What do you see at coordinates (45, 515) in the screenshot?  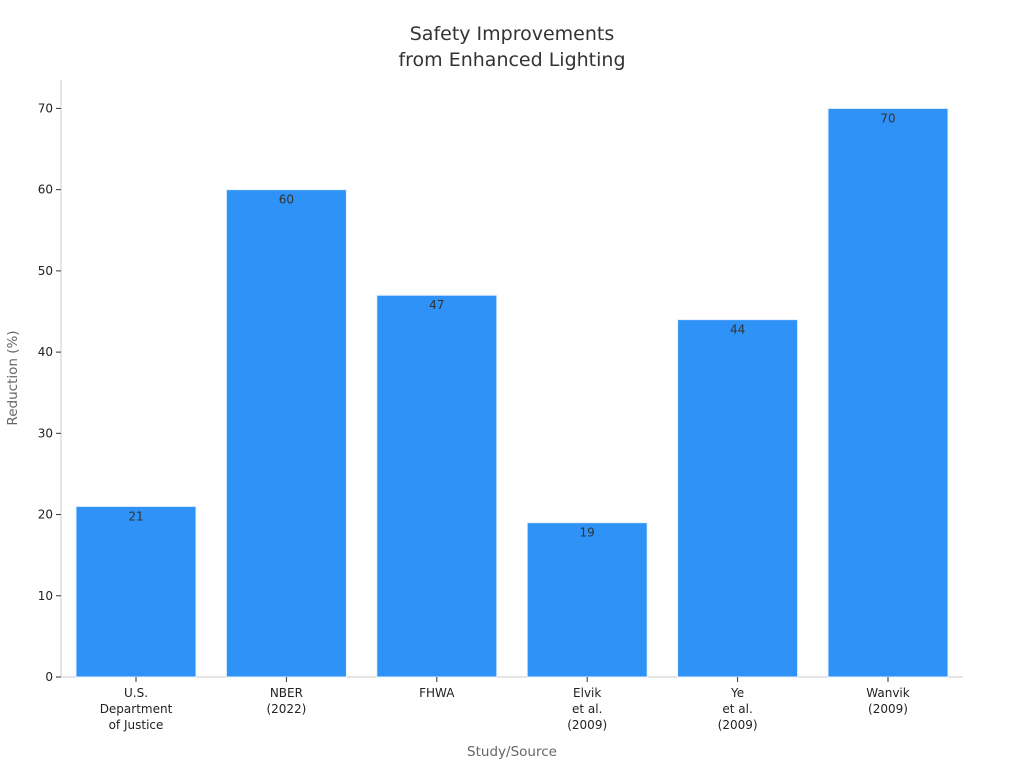 I see `y-tick-label: 20` at bounding box center [45, 515].